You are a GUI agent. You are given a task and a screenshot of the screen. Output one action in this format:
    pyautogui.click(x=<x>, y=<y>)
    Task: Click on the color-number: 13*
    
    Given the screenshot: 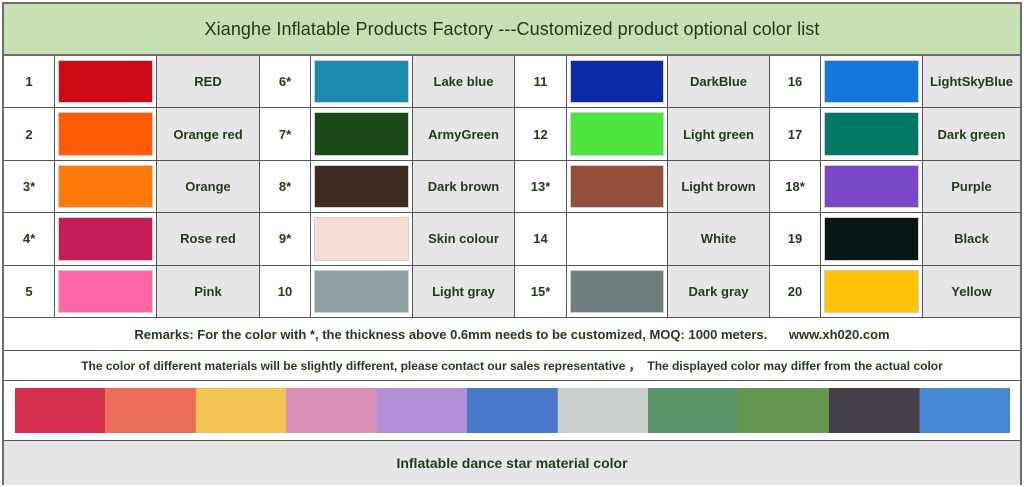 What is the action you would take?
    pyautogui.click(x=541, y=187)
    